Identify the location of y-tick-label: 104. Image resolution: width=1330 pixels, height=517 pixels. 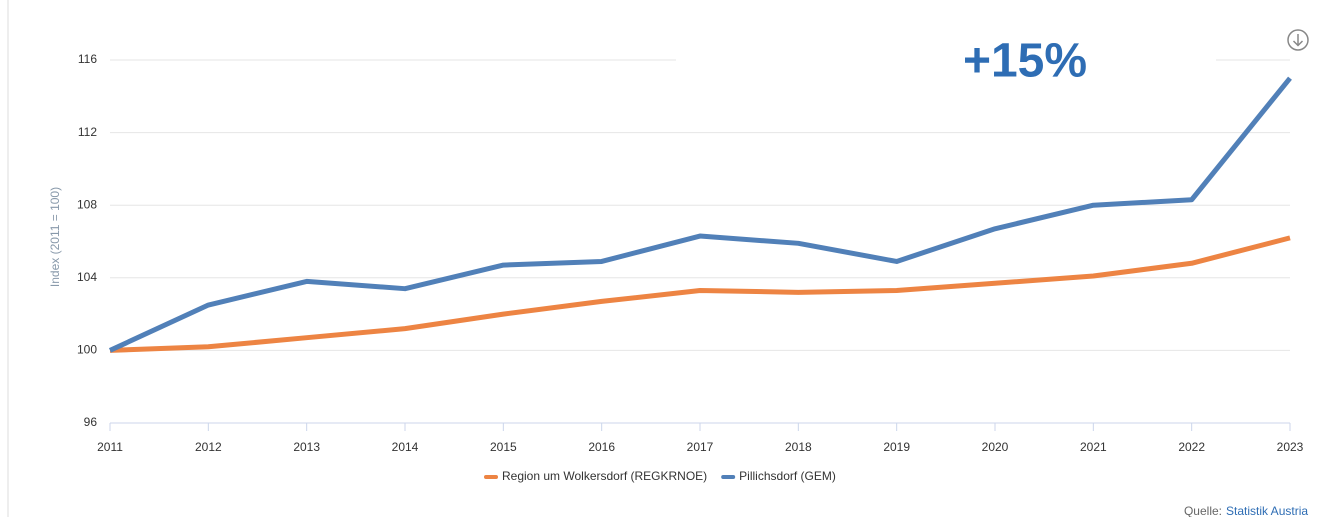
(87, 277).